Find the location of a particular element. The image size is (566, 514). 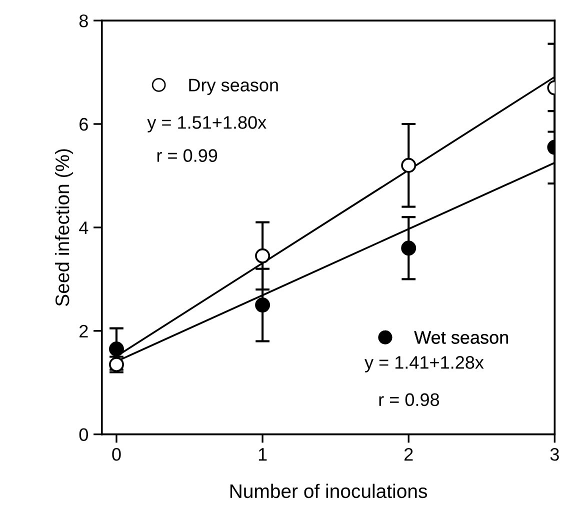

y-tick-label: 8 is located at coordinates (83, 21).